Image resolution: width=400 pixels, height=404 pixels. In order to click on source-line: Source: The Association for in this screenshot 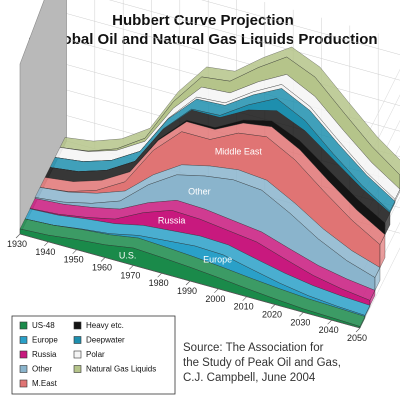, I will do `click(253, 348)`.